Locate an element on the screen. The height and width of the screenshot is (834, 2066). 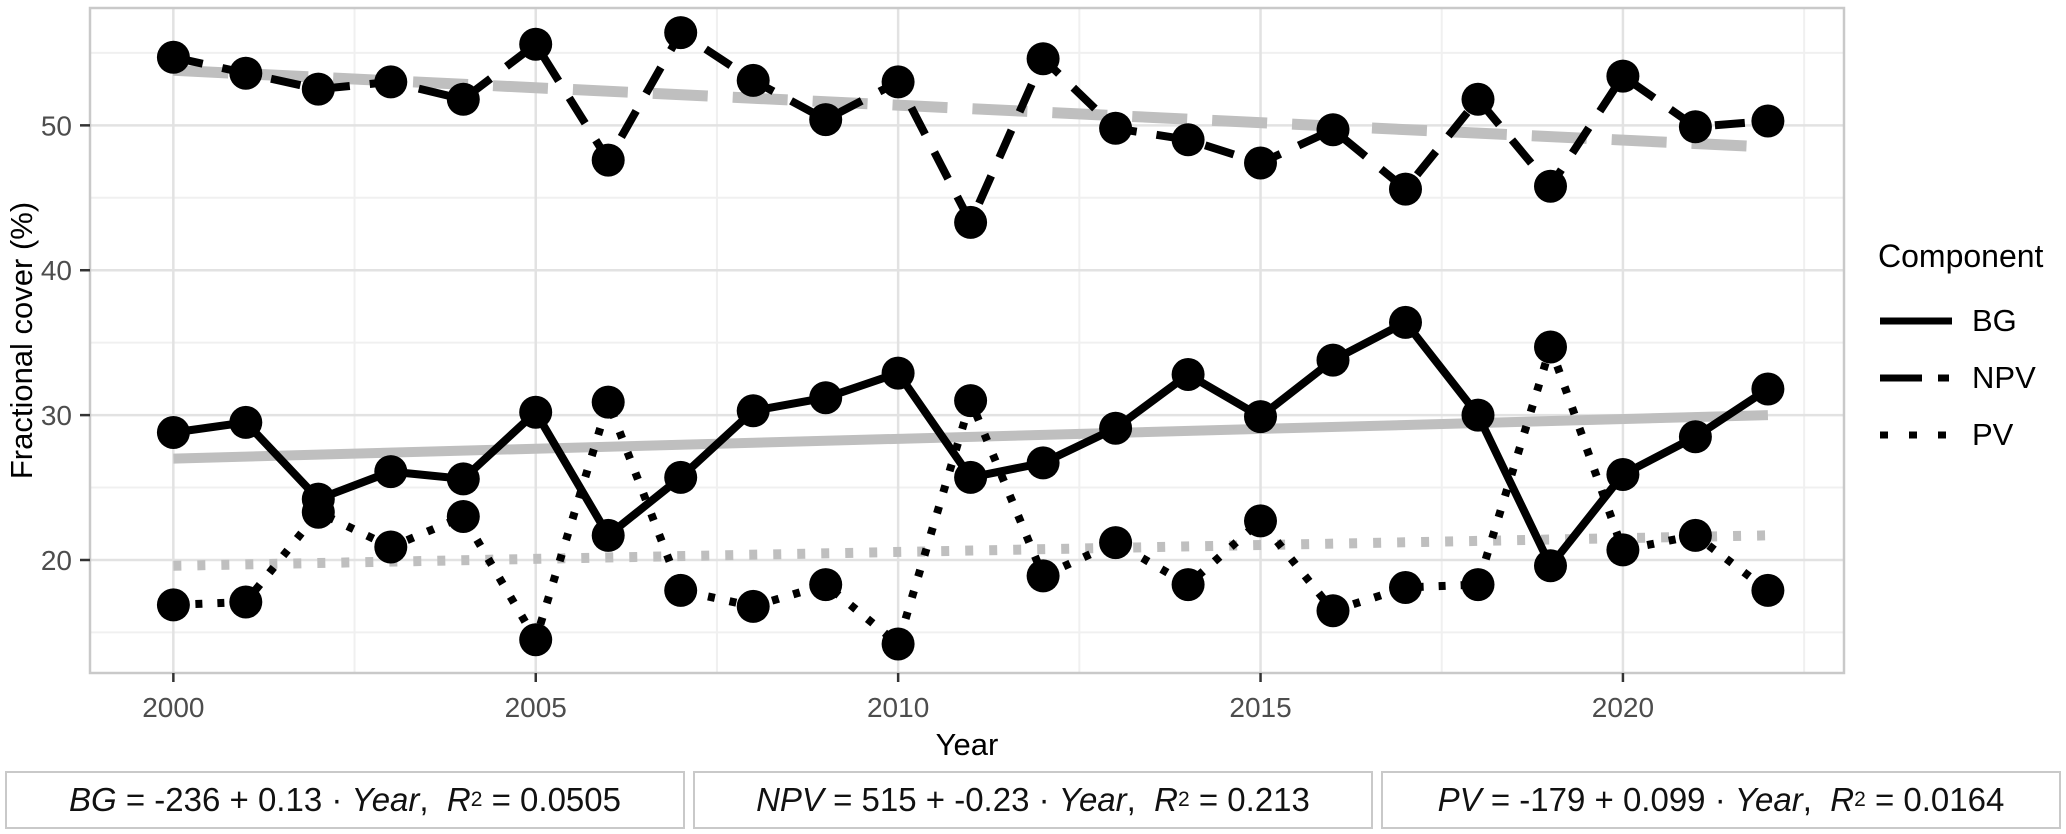
legend-line-dotted-icon is located at coordinates (1916, 435).